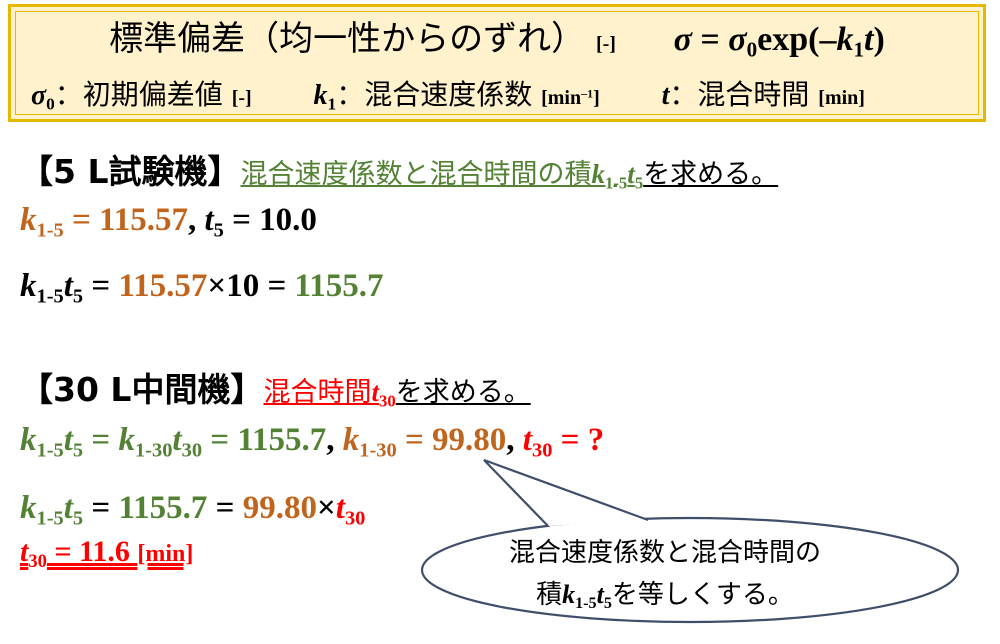  What do you see at coordinates (664, 553) in the screenshot?
I see `callout-line-1: 混合速度係数と混合時間の` at bounding box center [664, 553].